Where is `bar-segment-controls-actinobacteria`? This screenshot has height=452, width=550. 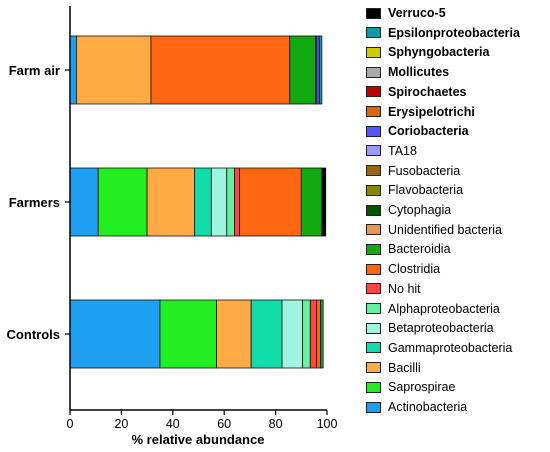
bar-segment-controls-actinobacteria is located at coordinates (115, 334).